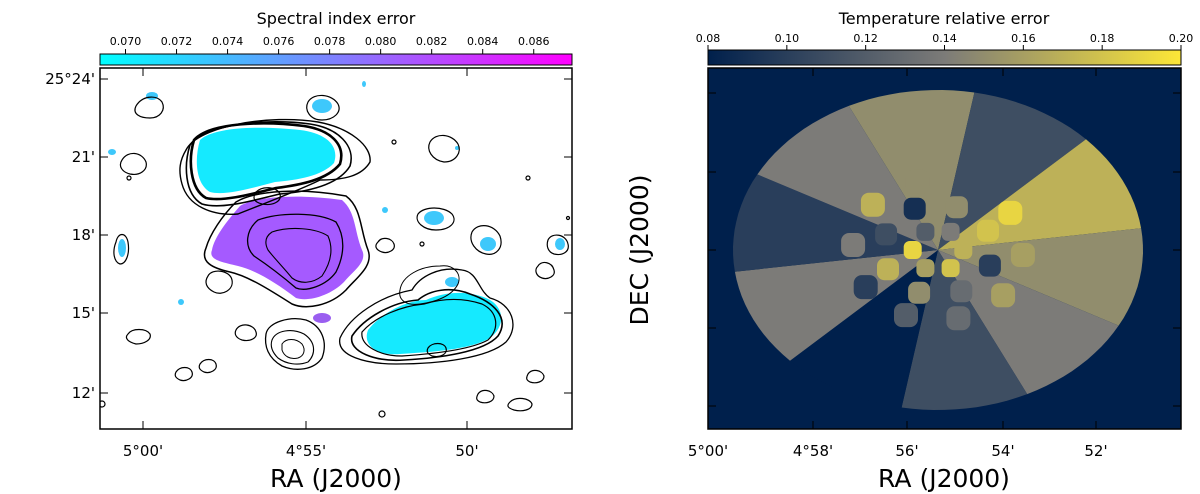 This screenshot has height=494, width=1200. I want to click on inner-cells, so click(938, 250).